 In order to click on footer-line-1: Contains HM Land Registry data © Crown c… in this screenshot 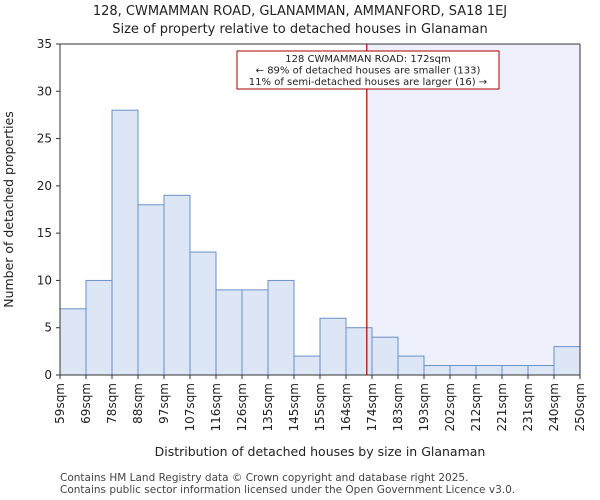, I will do `click(264, 478)`.